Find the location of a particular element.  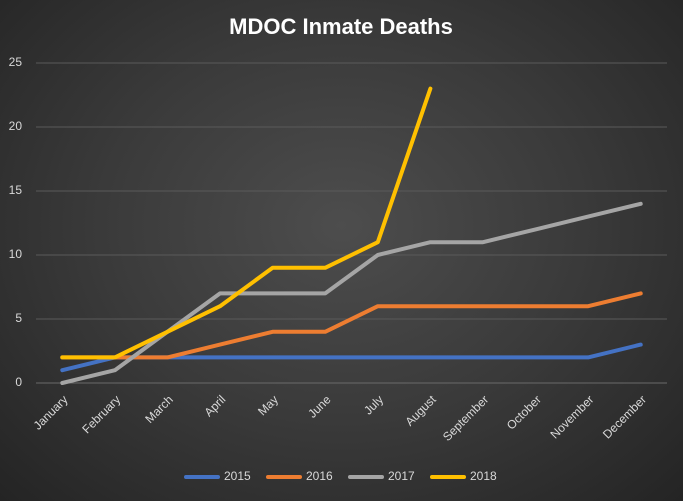

x-tick-label: July is located at coordinates (373, 404).